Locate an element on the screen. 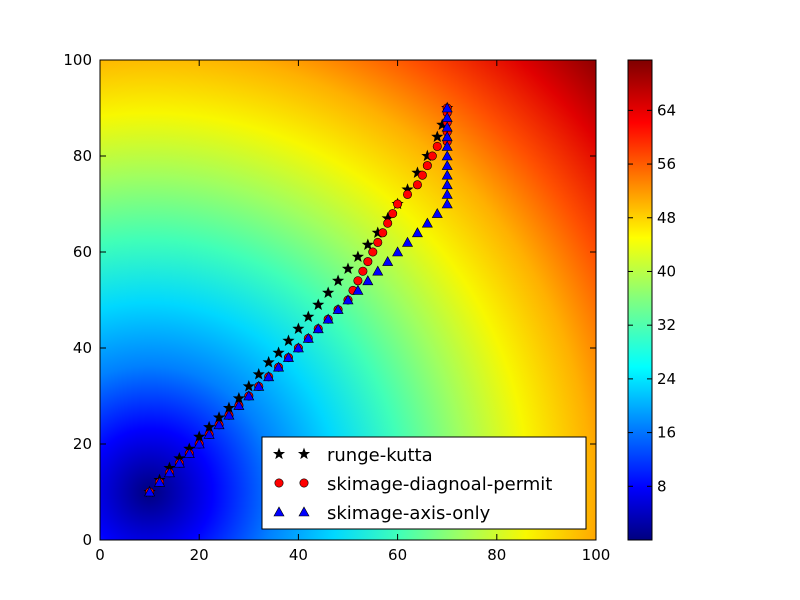 Image resolution: width=800 pixels, height=600 pixels. legend-box is located at coordinates (424, 483).